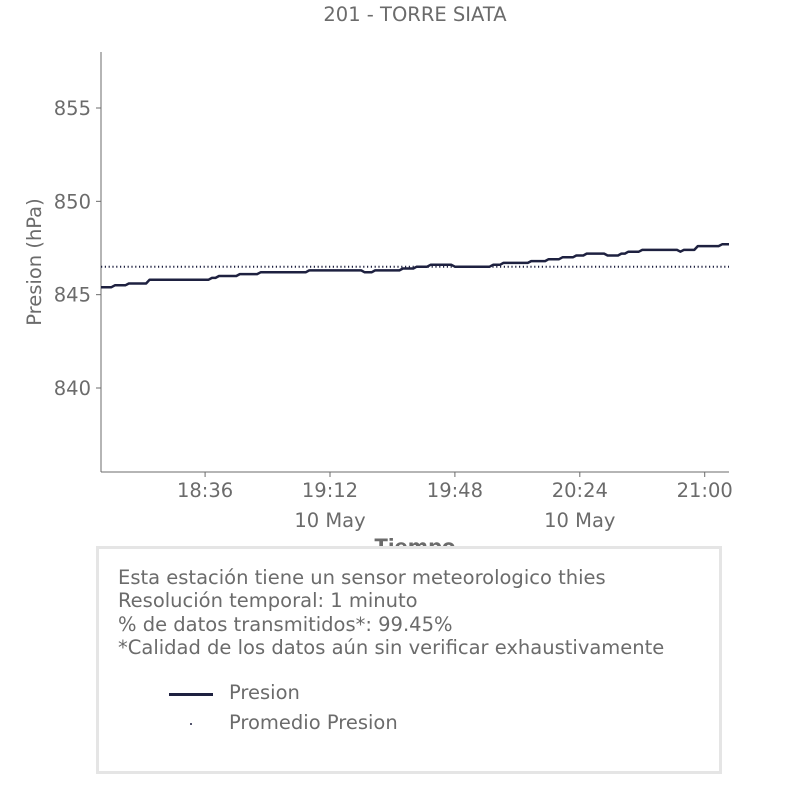  What do you see at coordinates (72, 108) in the screenshot?
I see `y-tick-label: 855` at bounding box center [72, 108].